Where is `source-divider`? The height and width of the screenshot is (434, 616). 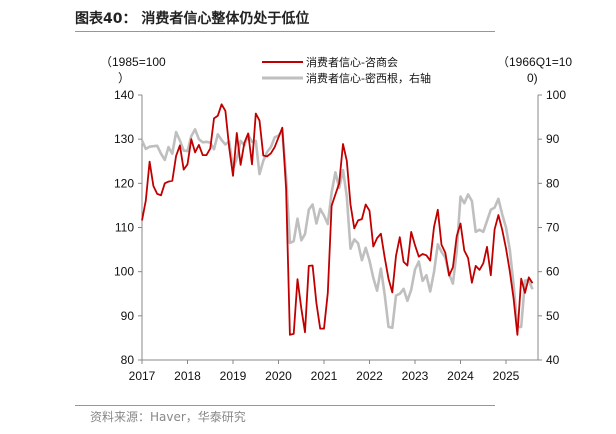
source-divider is located at coordinates (285, 405).